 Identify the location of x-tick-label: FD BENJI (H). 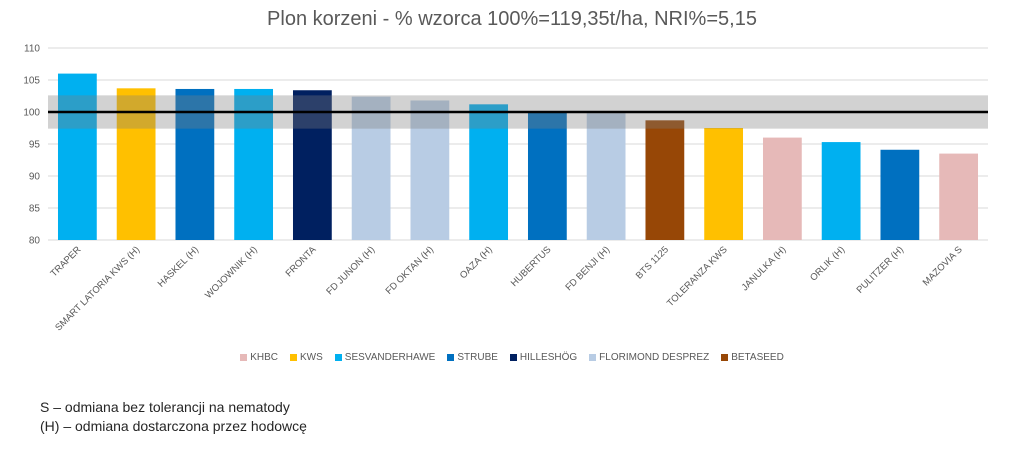
(587, 268).